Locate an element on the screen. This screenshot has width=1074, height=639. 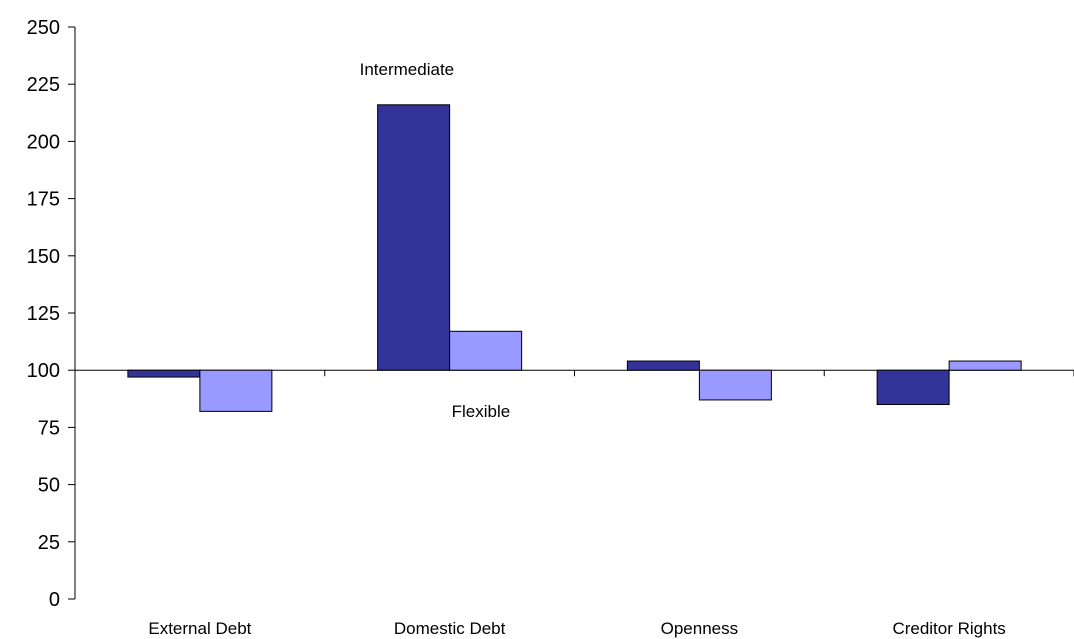
y-tick-label: 0 is located at coordinates (54, 600).